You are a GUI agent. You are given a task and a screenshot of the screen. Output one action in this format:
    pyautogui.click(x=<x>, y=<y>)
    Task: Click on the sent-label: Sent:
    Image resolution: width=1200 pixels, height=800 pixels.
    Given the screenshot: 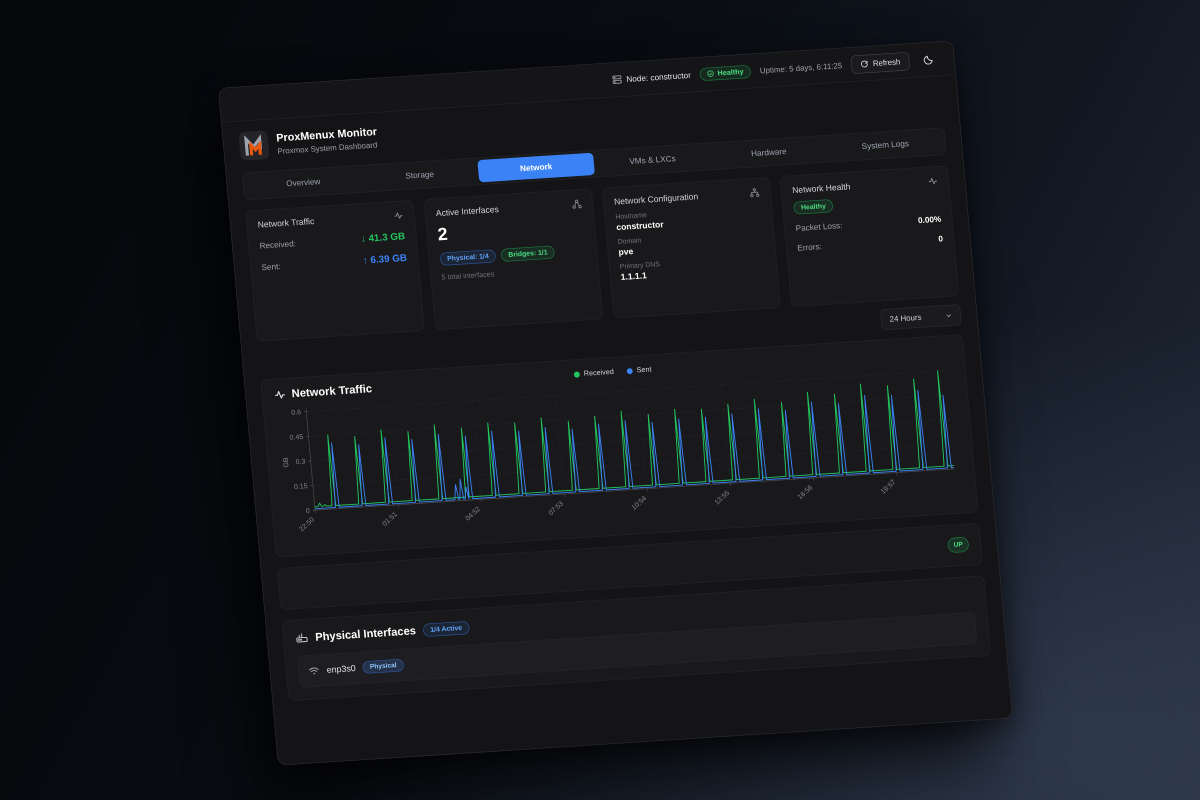 What is the action you would take?
    pyautogui.click(x=271, y=266)
    